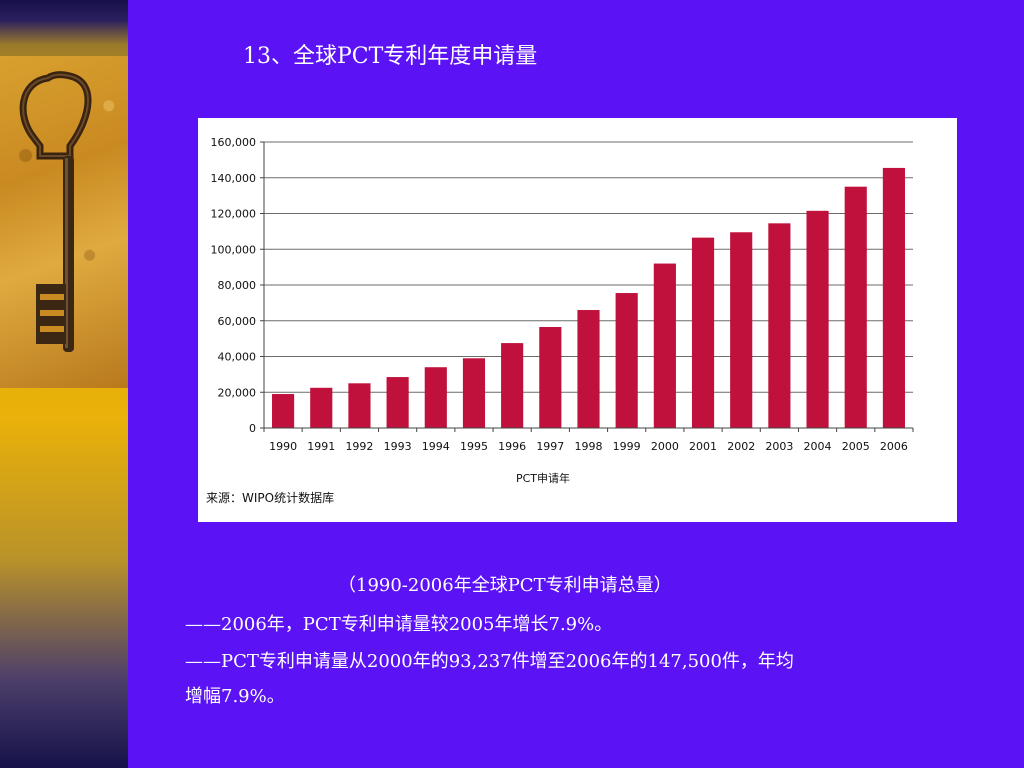 The width and height of the screenshot is (1024, 768). Describe the element at coordinates (894, 446) in the screenshot. I see `x-tick-label: 2006` at that location.